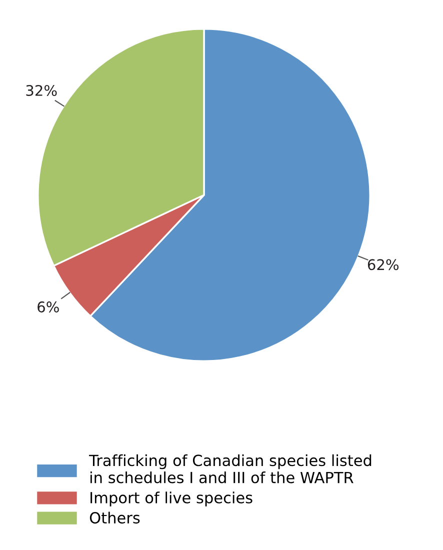 The width and height of the screenshot is (443, 550). Describe the element at coordinates (383, 264) in the screenshot. I see `data-label: 62%` at that location.